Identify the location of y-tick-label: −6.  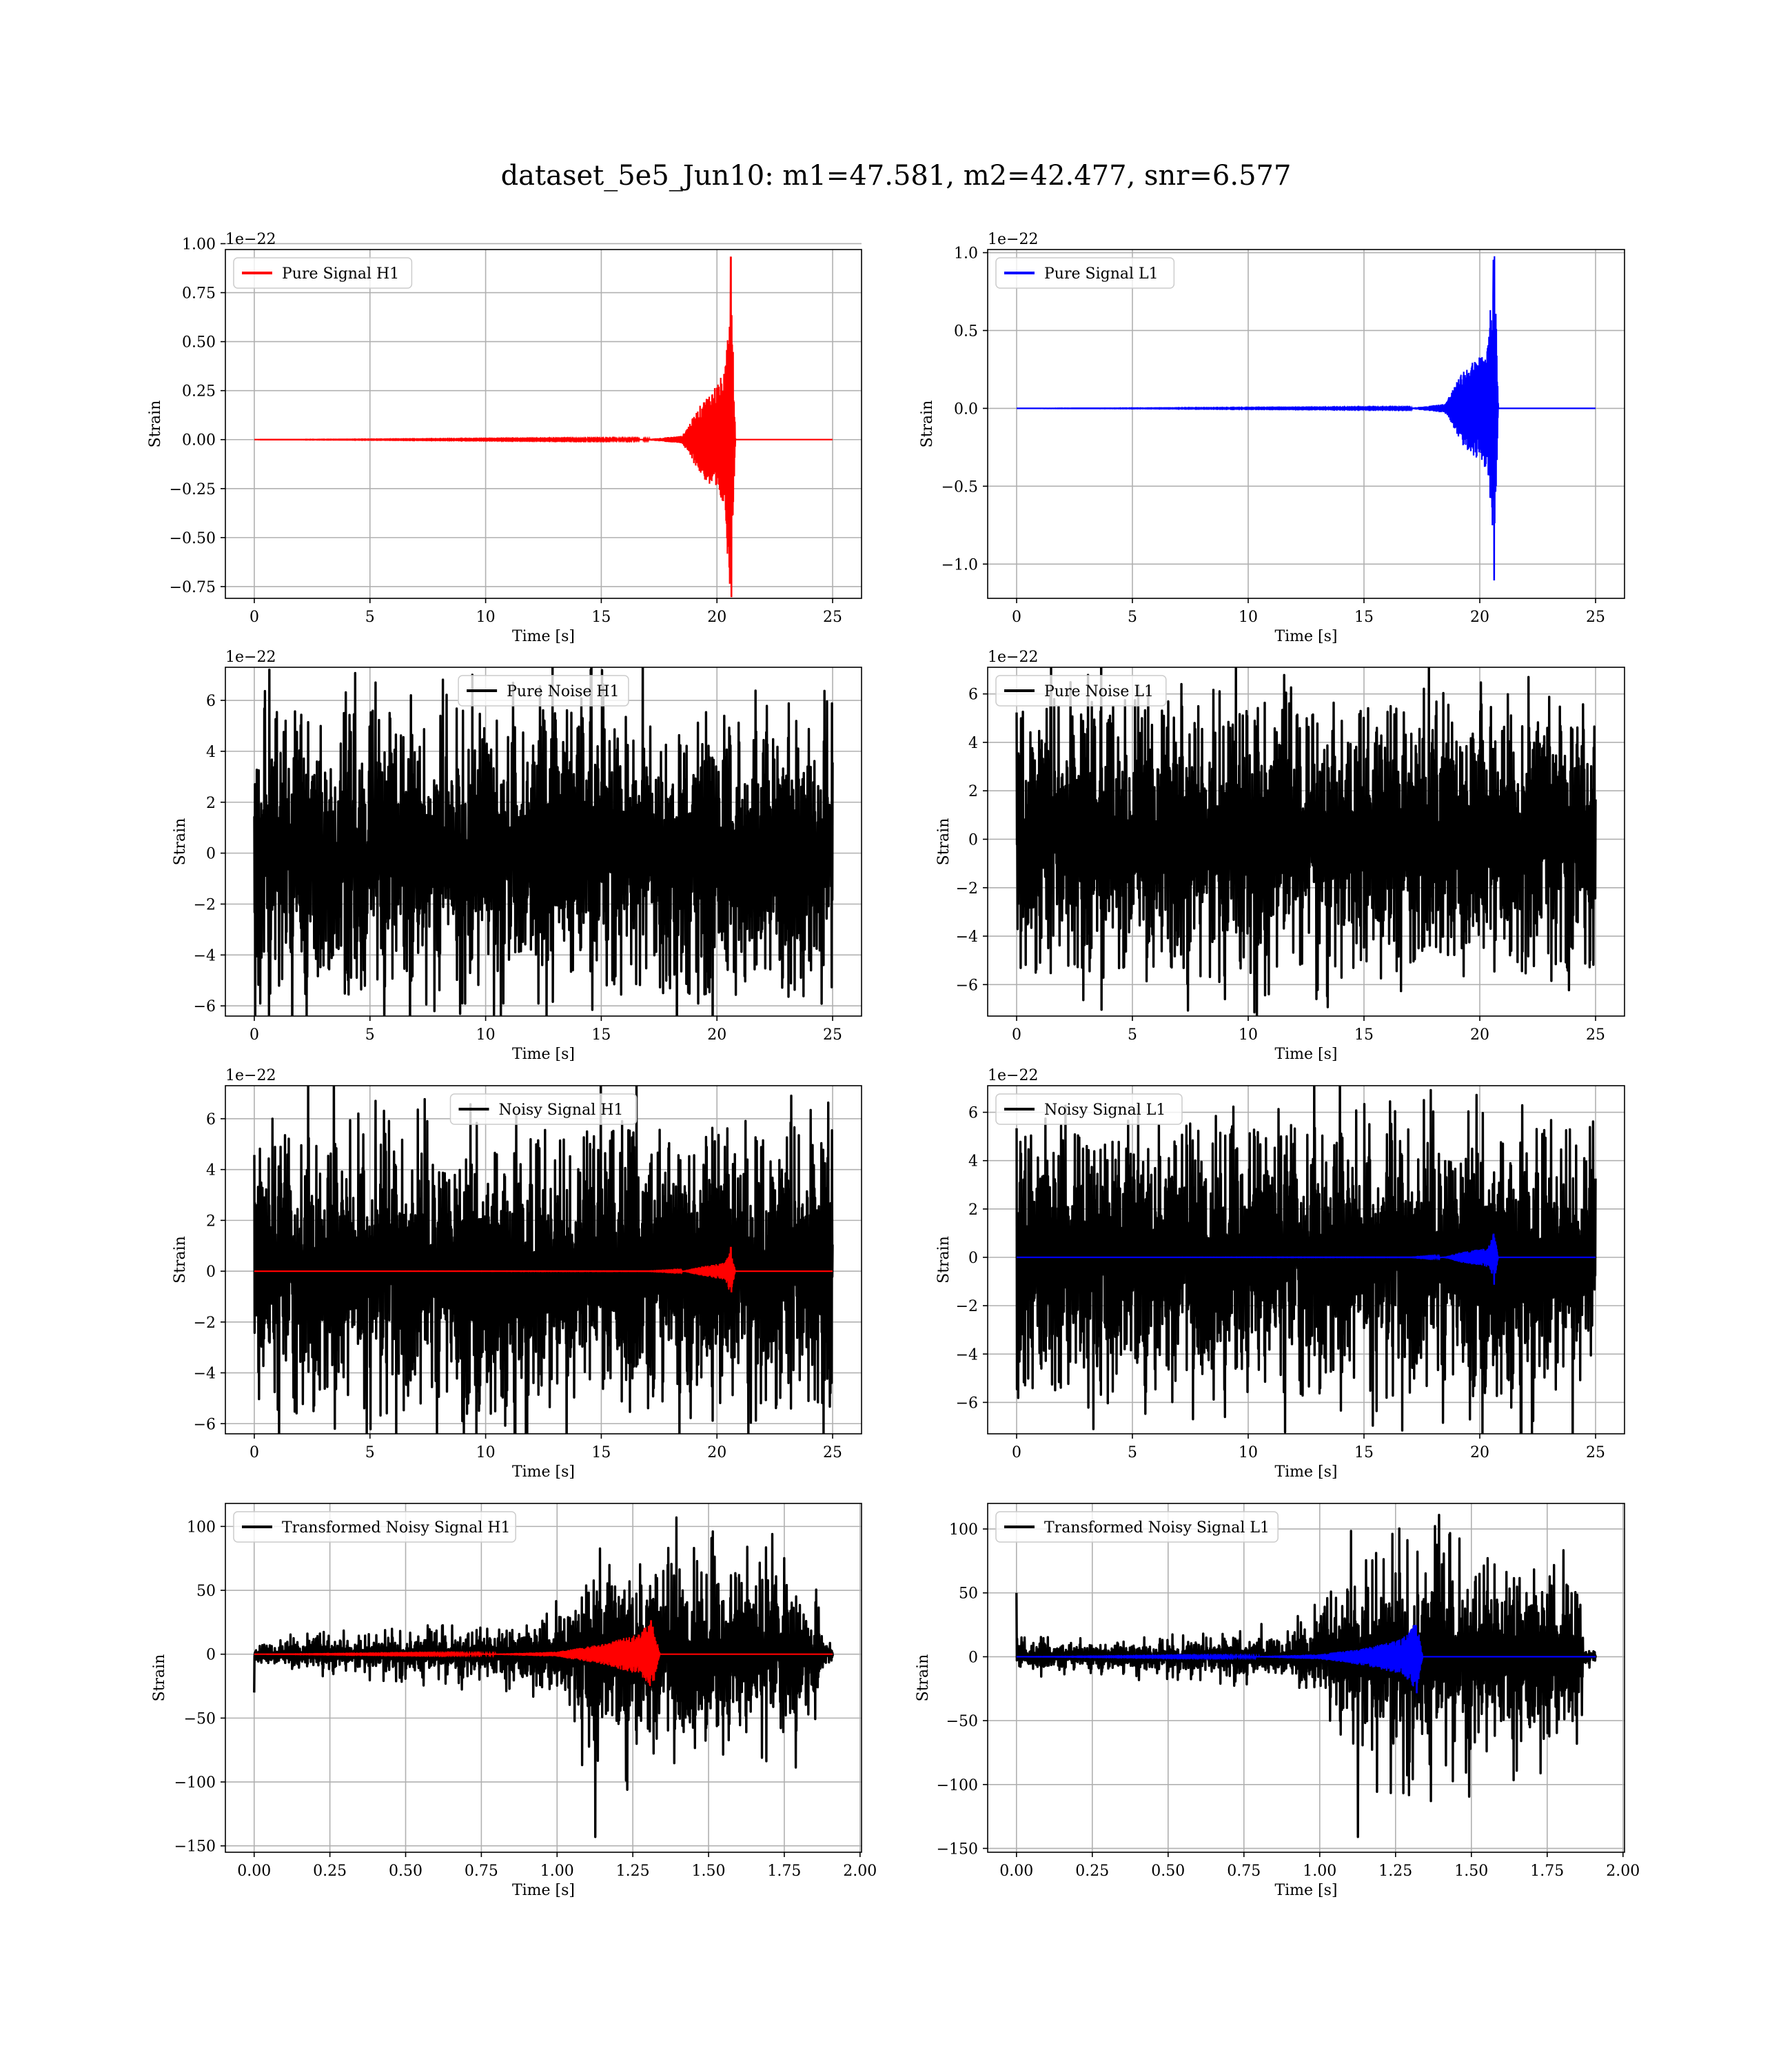
(205, 1006).